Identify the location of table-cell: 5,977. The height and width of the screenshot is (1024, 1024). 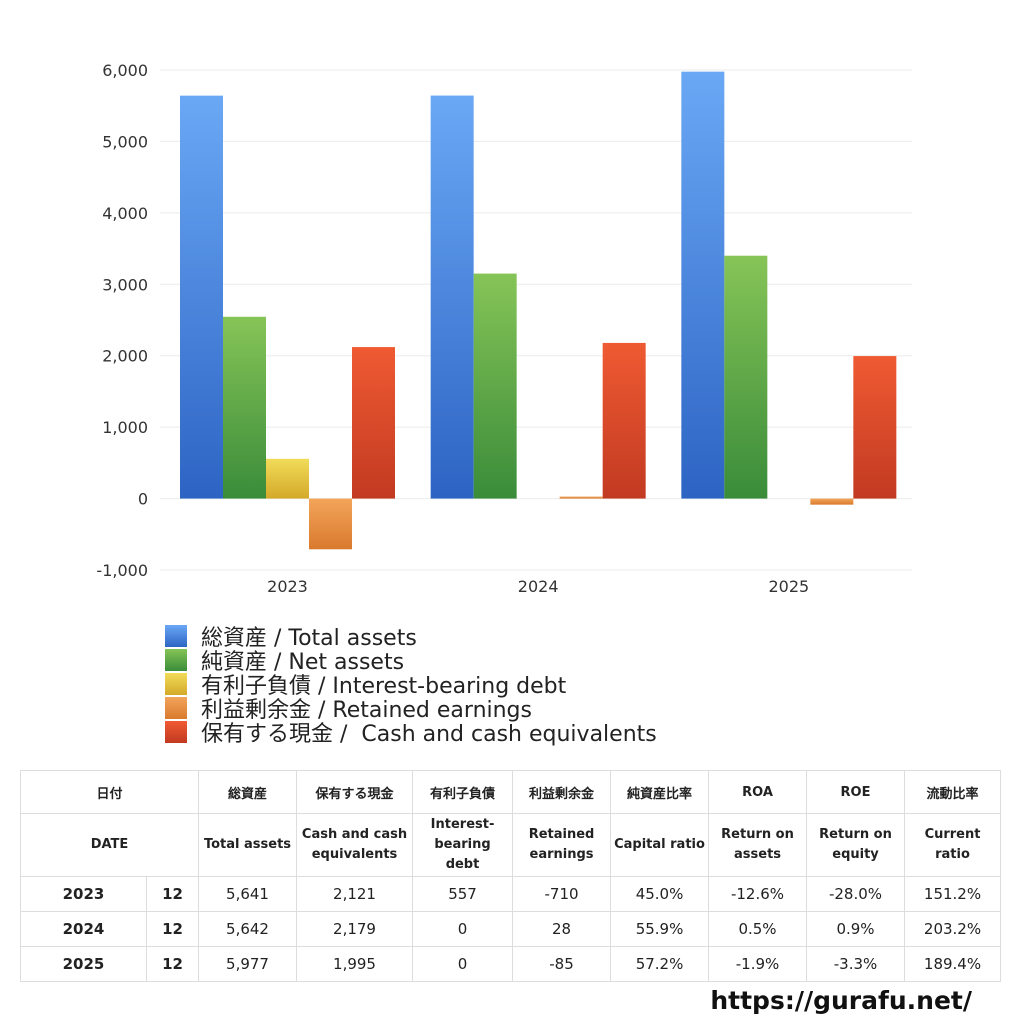
(248, 964).